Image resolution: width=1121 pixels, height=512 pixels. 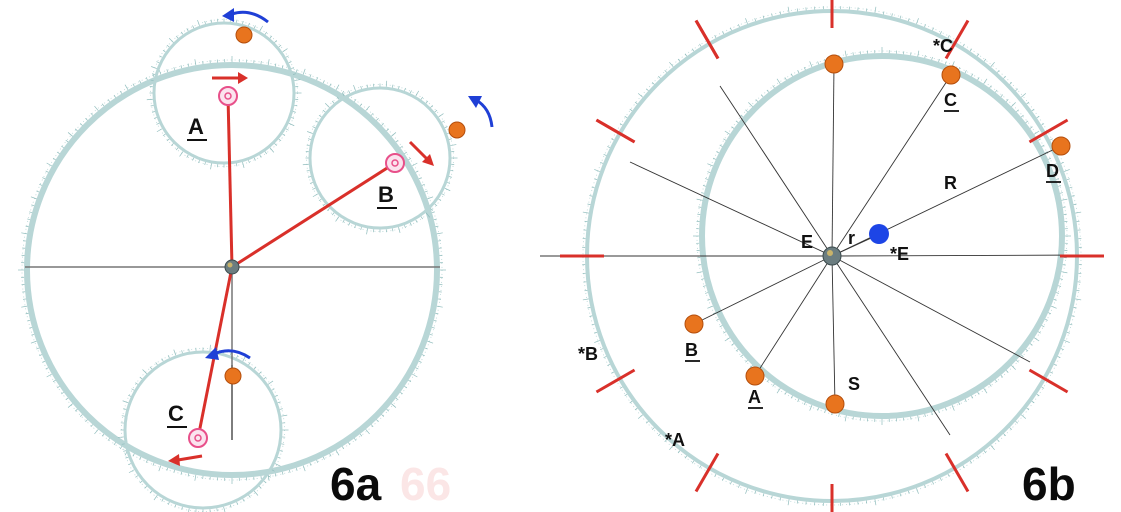 I want to click on label-star-b: *B, so click(x=588, y=354).